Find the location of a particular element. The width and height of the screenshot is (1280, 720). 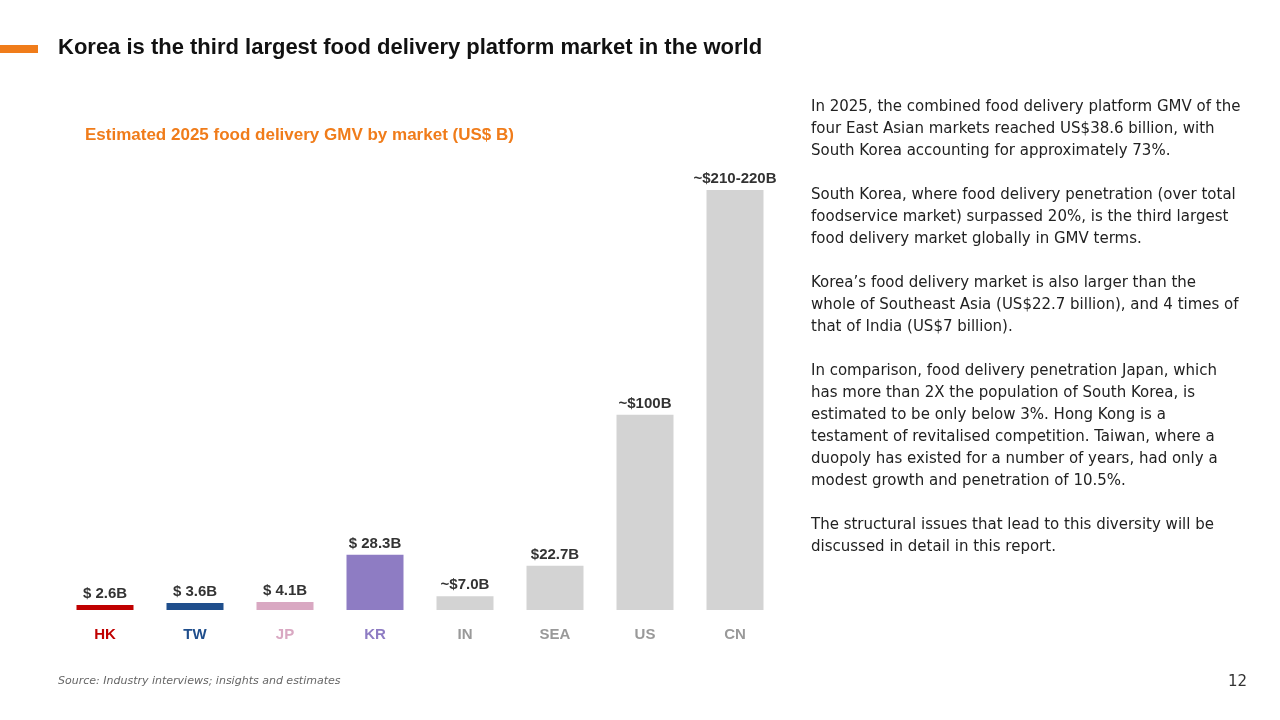

x-tick-label: CN is located at coordinates (735, 633).